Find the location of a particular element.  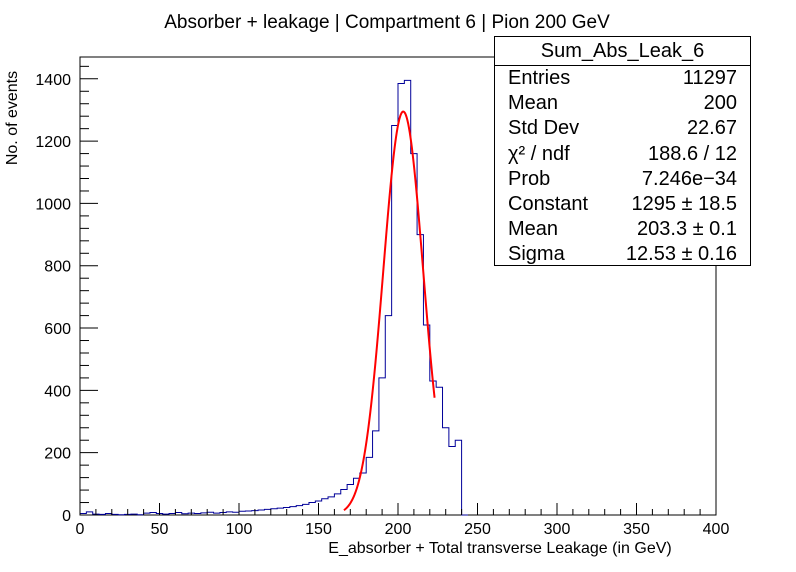

stats-value: 188.6 / 12 is located at coordinates (692, 153).